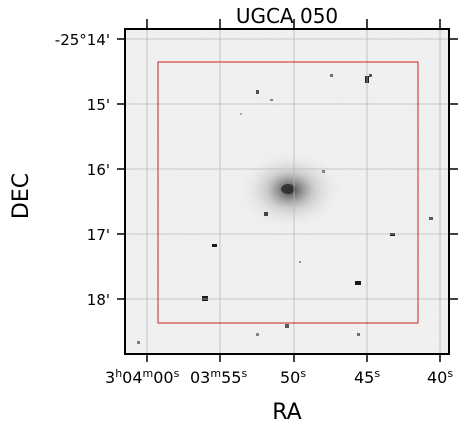 The height and width of the screenshot is (431, 465). I want to click on x-tick-label-50s: 50s, so click(293, 377).